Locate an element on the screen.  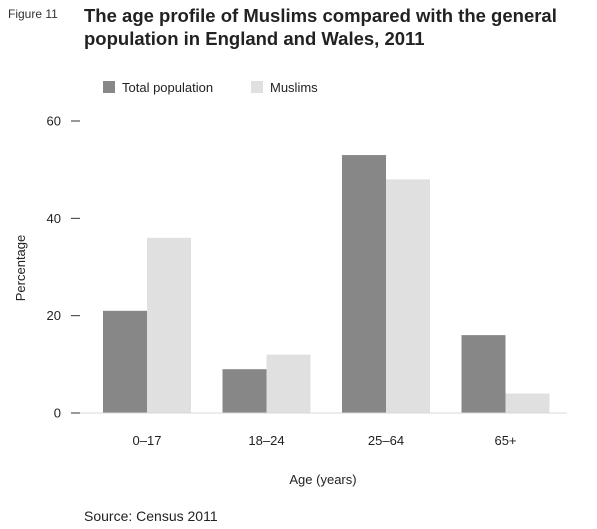
chart-title-line-2: population in England and Wales, 2011 is located at coordinates (254, 38).